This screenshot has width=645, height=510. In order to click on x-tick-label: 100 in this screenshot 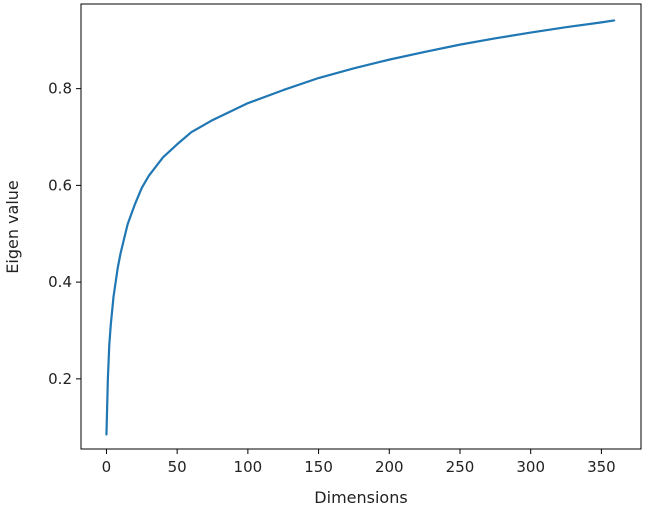, I will do `click(248, 467)`.